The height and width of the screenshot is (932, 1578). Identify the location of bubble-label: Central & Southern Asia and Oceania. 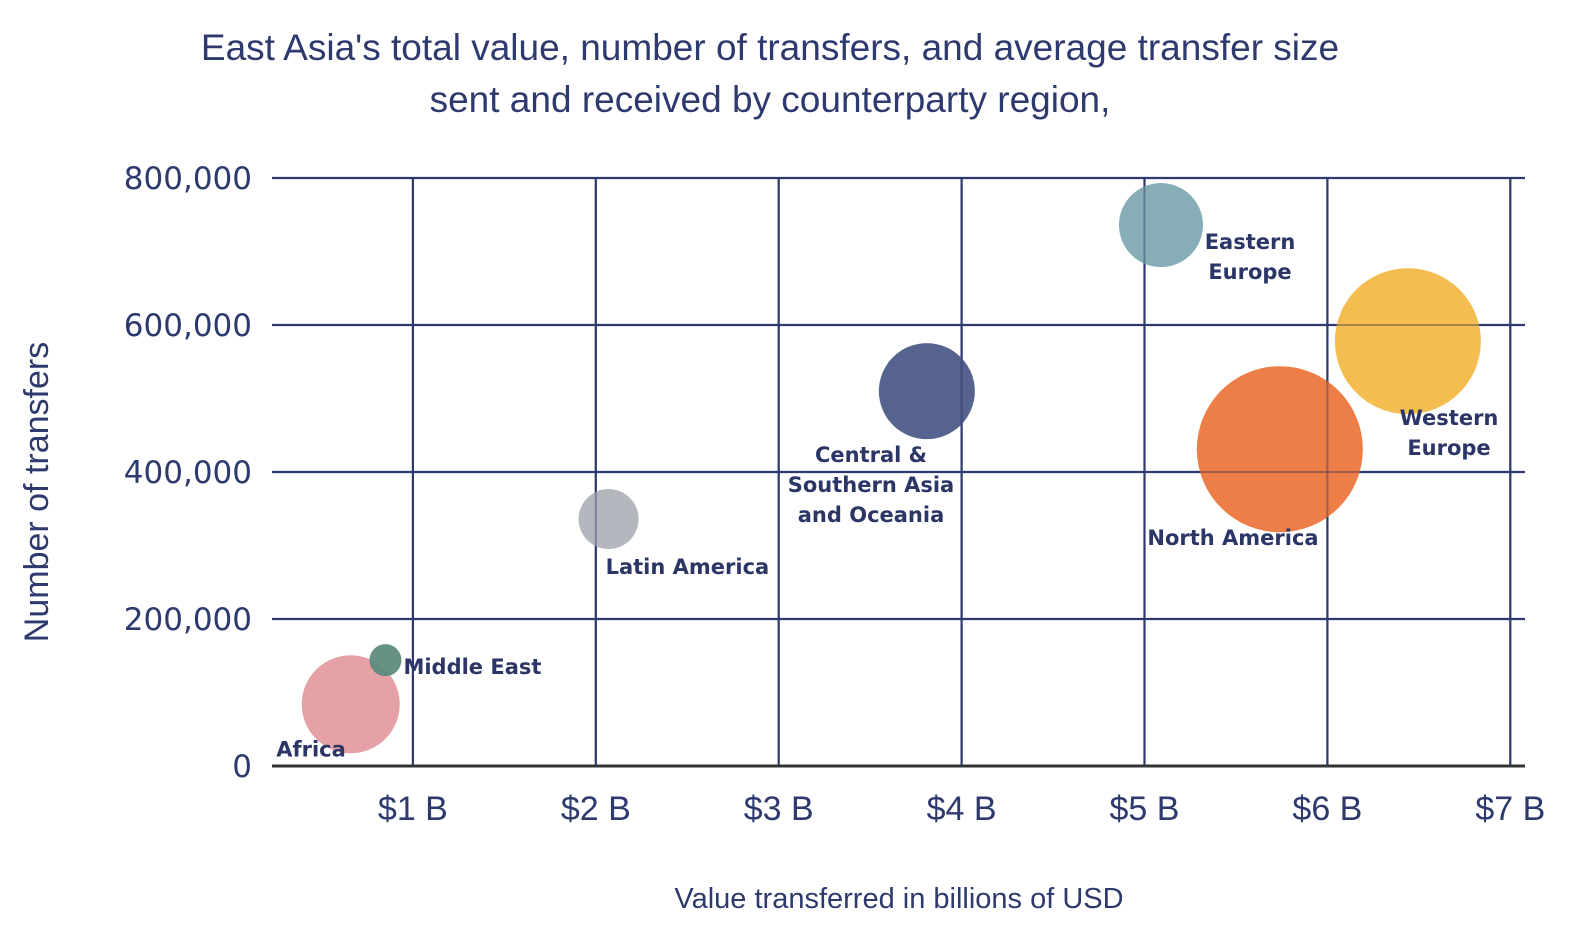
(871, 485).